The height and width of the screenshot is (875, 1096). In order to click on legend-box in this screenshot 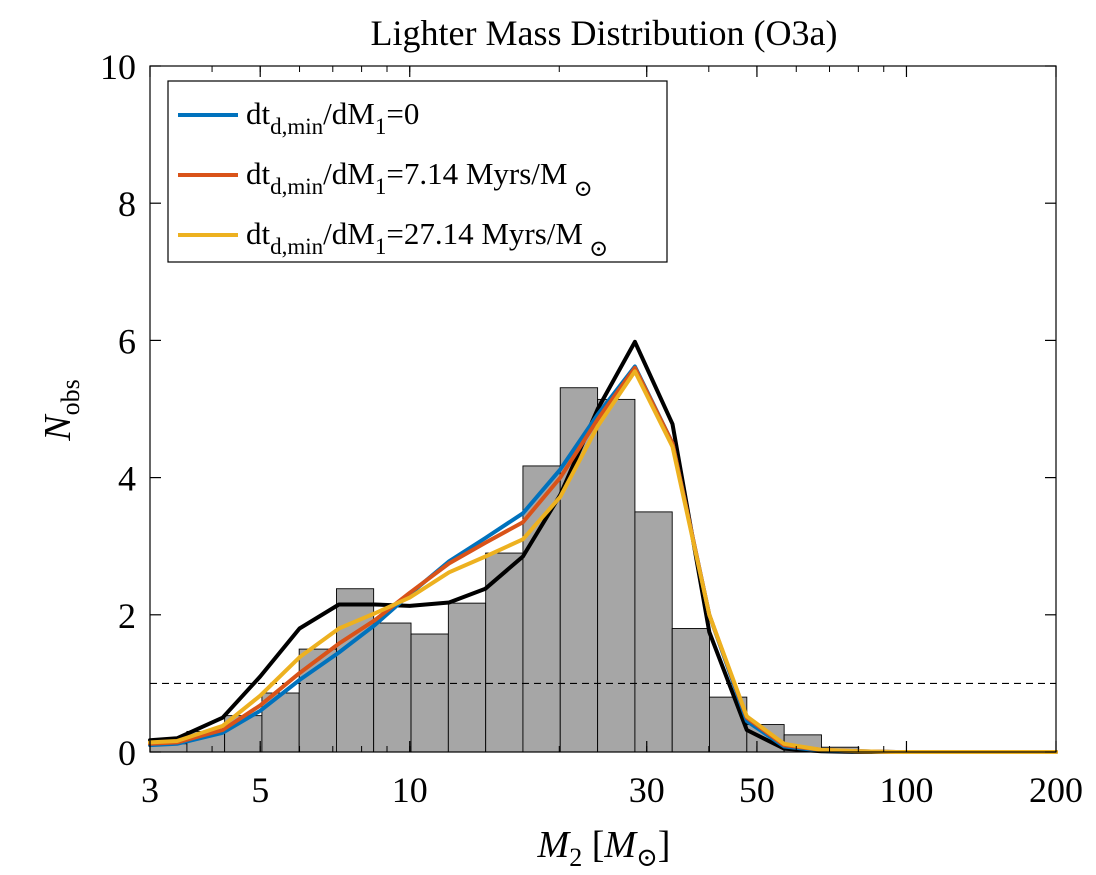, I will do `click(417, 171)`.